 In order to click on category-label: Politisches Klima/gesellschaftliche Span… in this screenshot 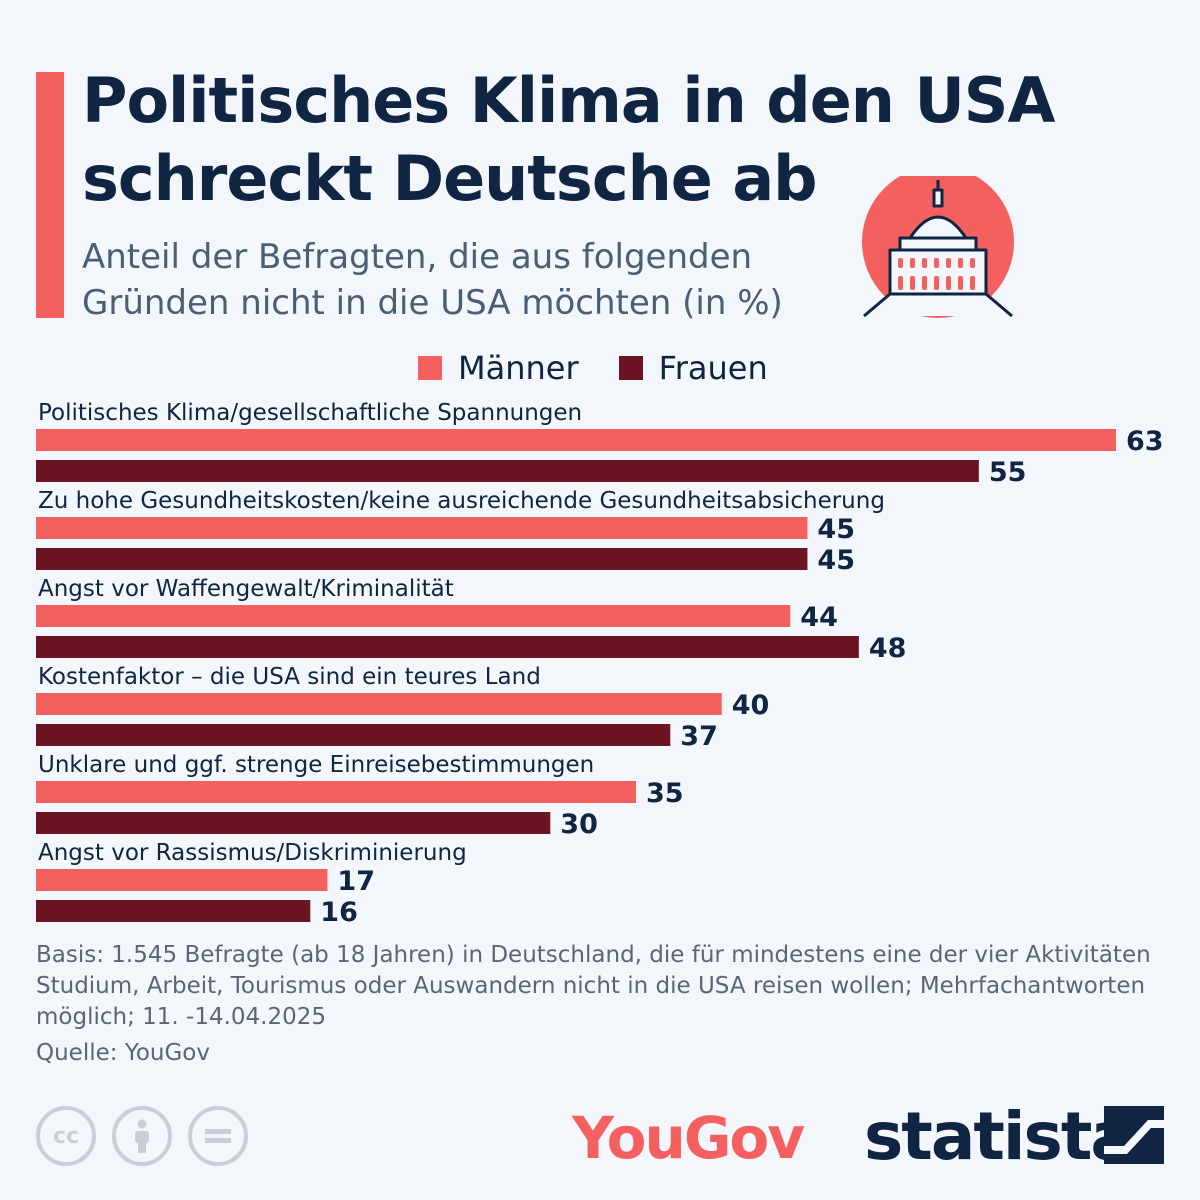, I will do `click(310, 413)`.